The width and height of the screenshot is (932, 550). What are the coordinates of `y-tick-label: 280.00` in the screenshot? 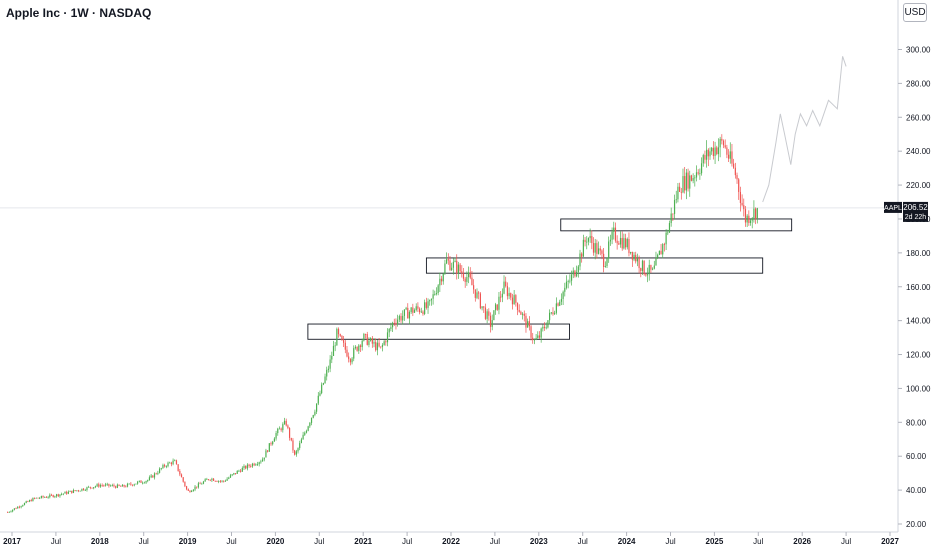 It's located at (918, 83).